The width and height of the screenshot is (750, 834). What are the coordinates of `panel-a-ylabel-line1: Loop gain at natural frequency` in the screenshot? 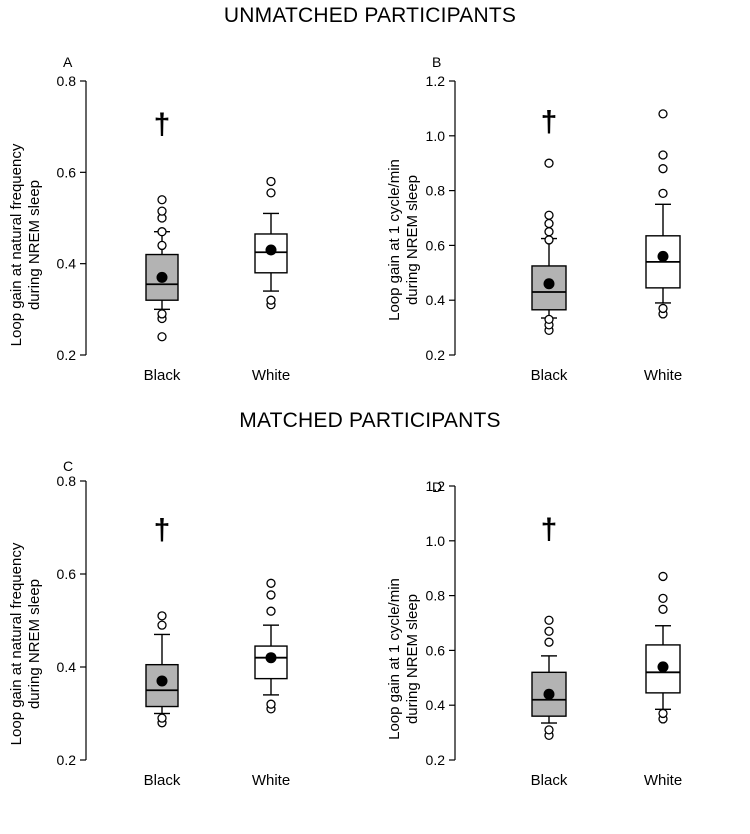 It's located at (16, 244).